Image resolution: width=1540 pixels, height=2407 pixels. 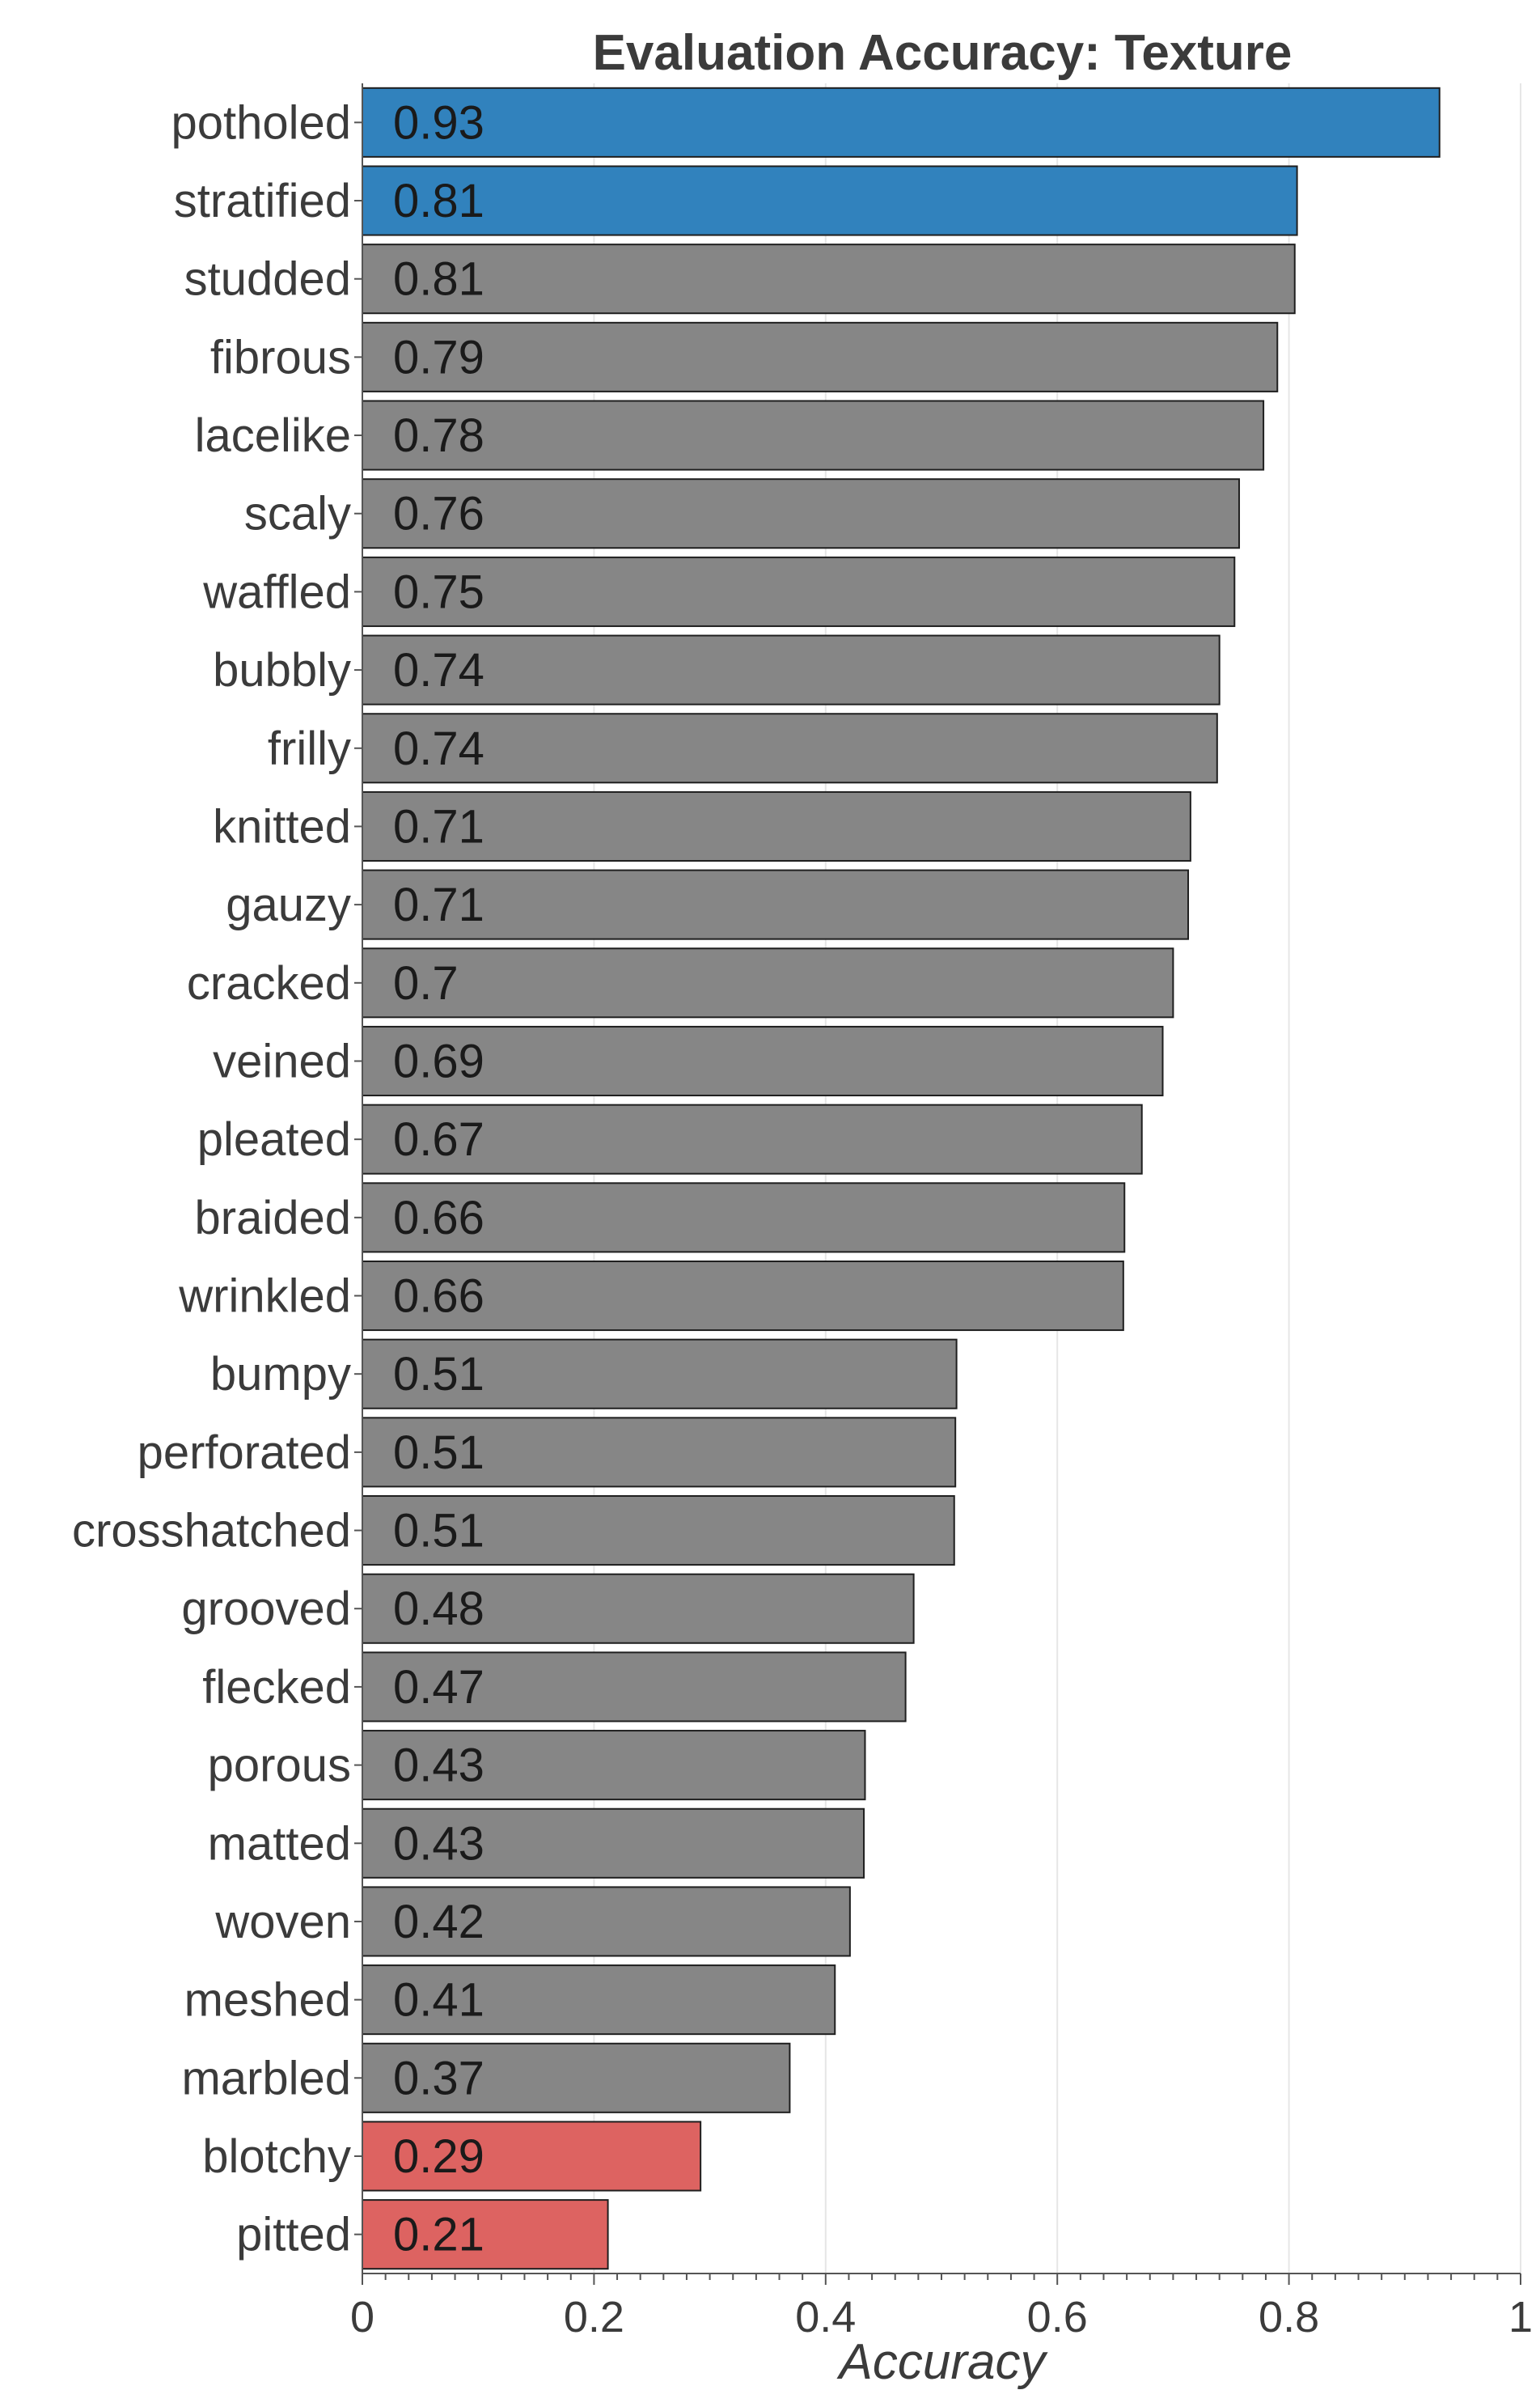 I want to click on value-label-waffled: 0.75, so click(x=438, y=592).